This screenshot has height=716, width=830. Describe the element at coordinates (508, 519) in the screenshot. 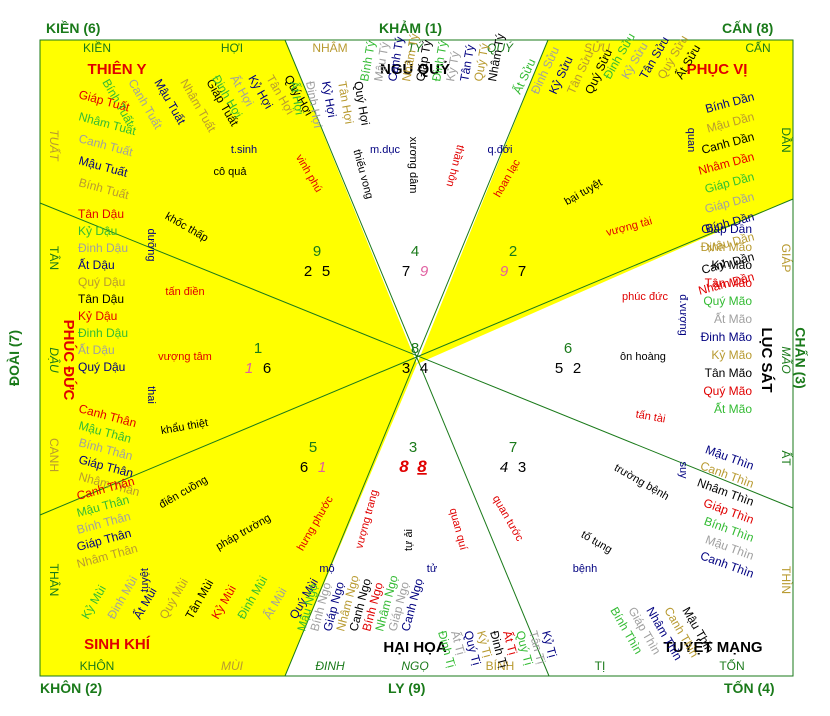

I see `star-quan-tuoc: quan tước` at that location.